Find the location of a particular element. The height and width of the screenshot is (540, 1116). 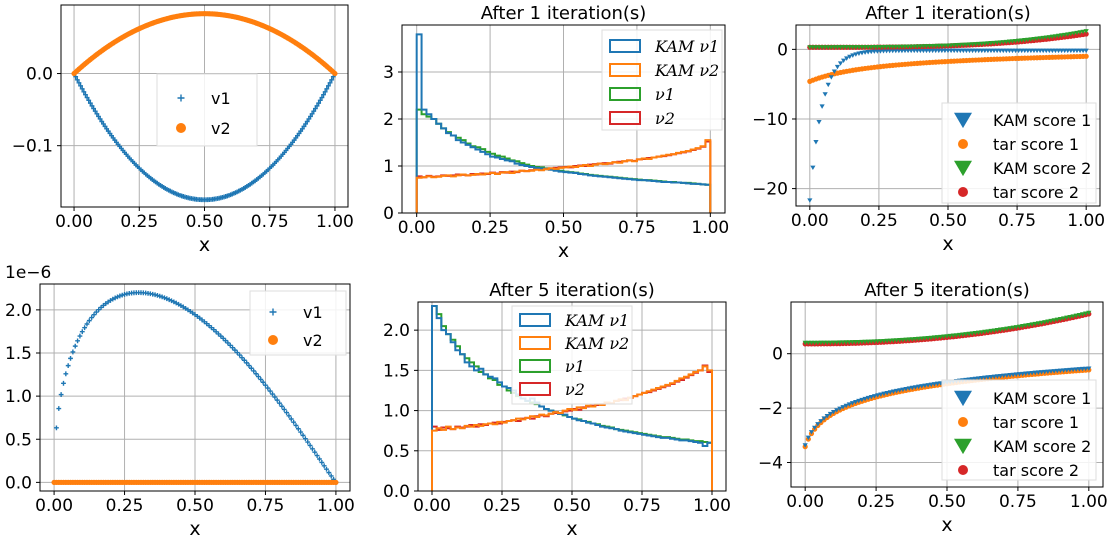

y-tick-label: 0.5 is located at coordinates (18, 440).